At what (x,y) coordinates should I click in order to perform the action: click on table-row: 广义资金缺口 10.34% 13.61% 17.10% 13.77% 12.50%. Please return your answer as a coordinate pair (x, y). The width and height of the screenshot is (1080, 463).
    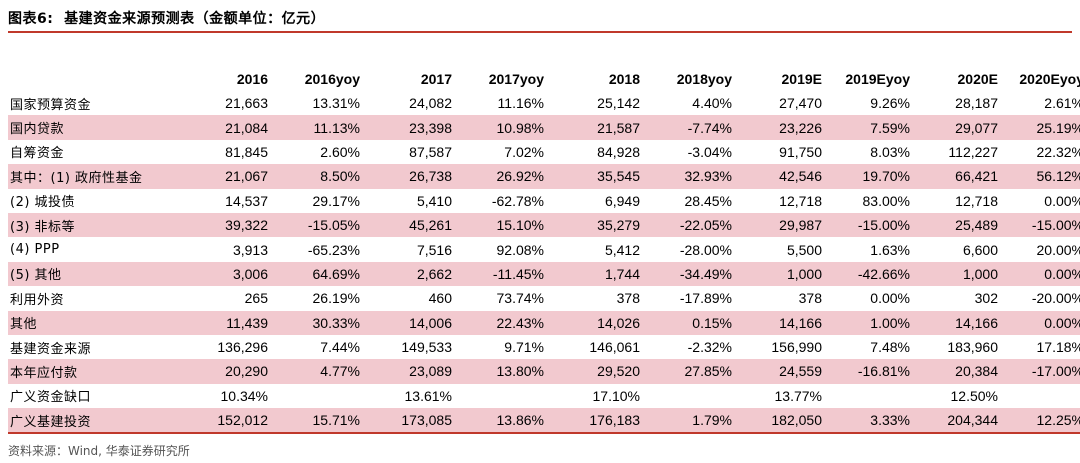
    Looking at the image, I should click on (544, 396).